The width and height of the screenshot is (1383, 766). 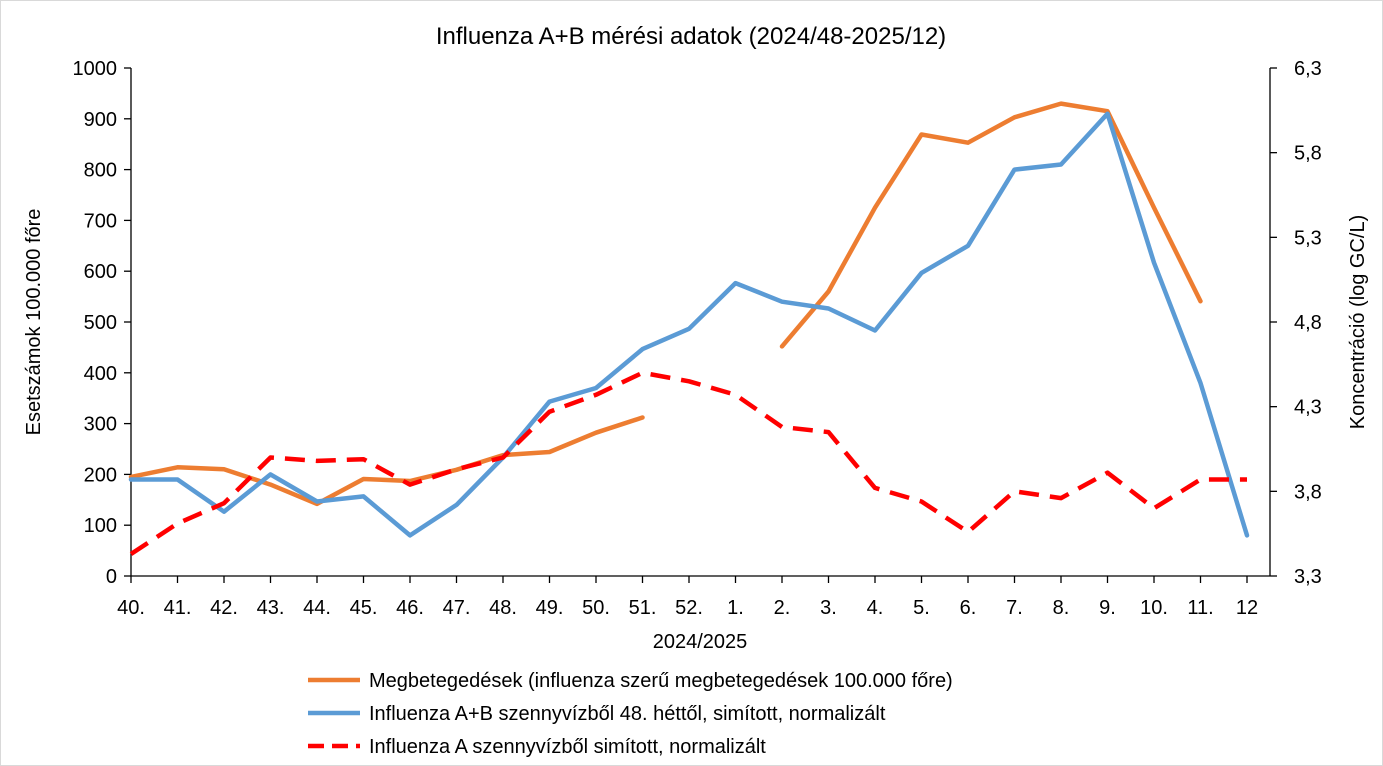 I want to click on right-y-tick-label: 3,3, so click(x=1308, y=577).